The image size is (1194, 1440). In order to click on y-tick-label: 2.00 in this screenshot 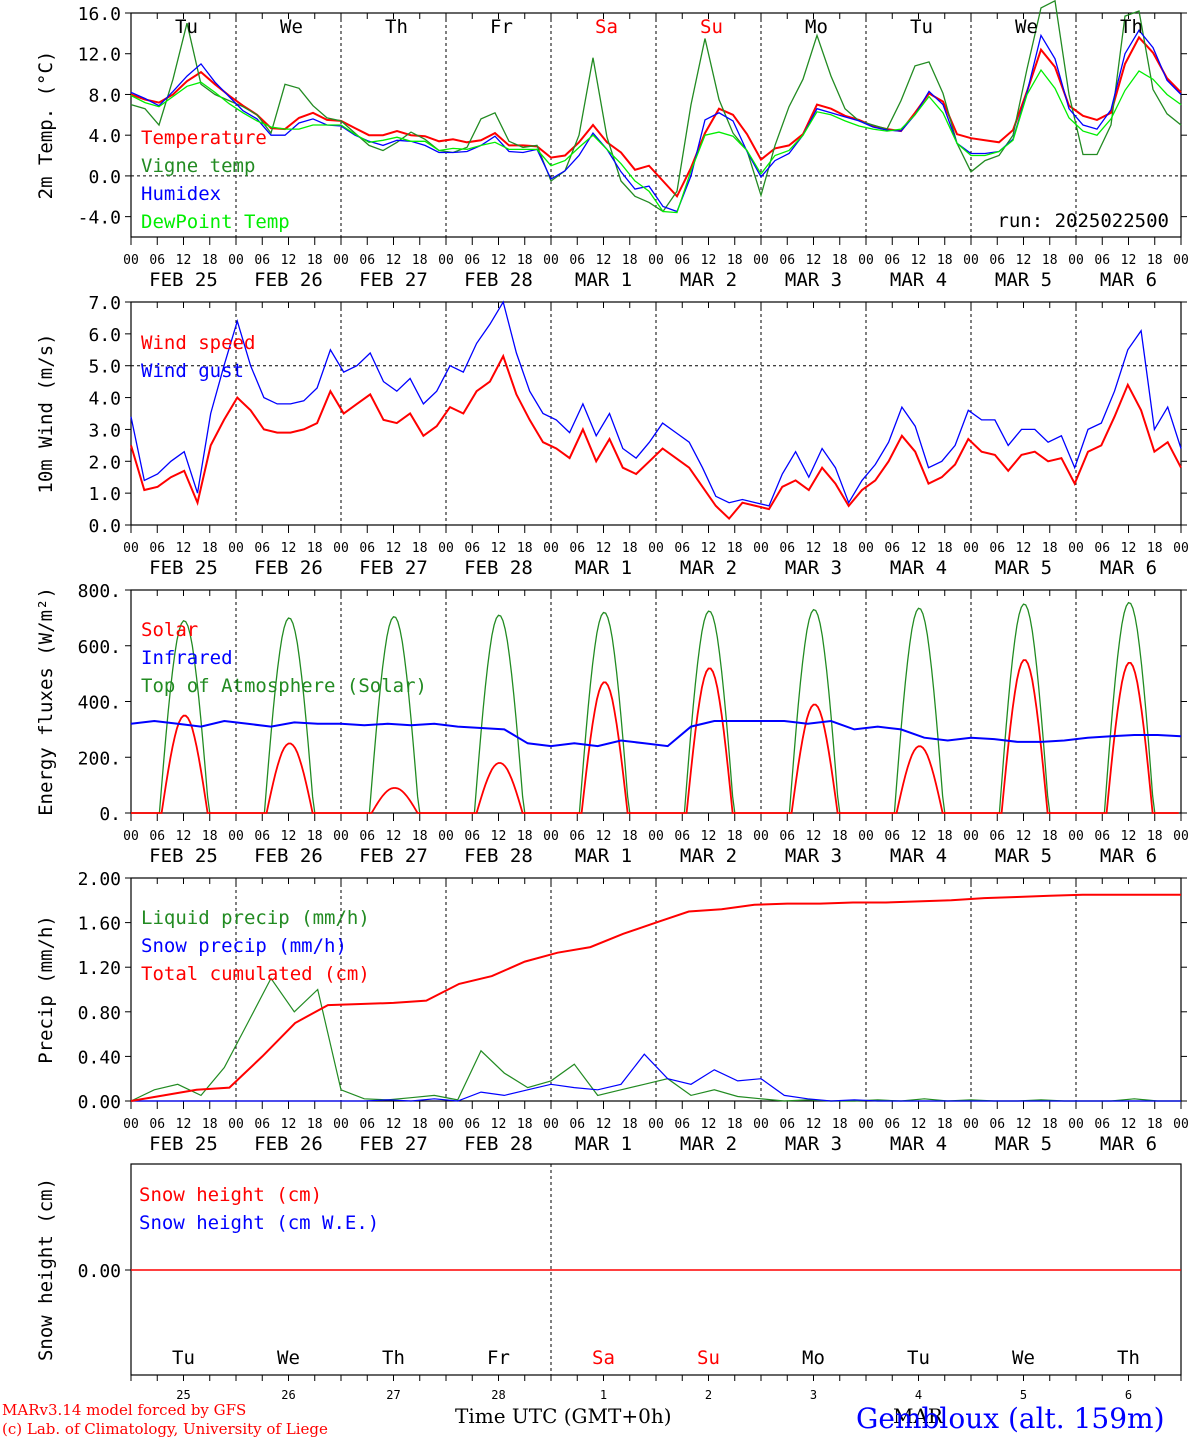, I will do `click(99, 879)`.